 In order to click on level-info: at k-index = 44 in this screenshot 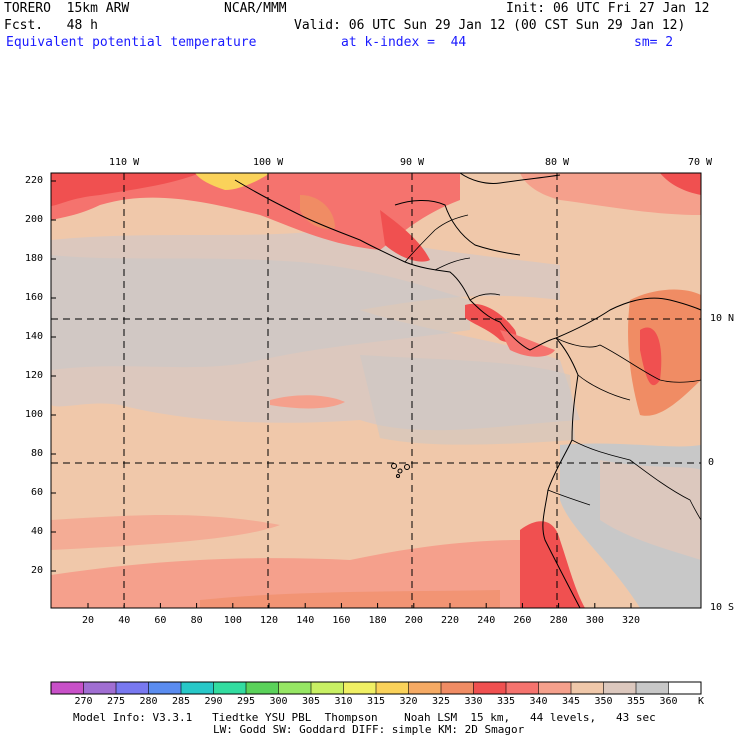, I will do `click(404, 42)`.